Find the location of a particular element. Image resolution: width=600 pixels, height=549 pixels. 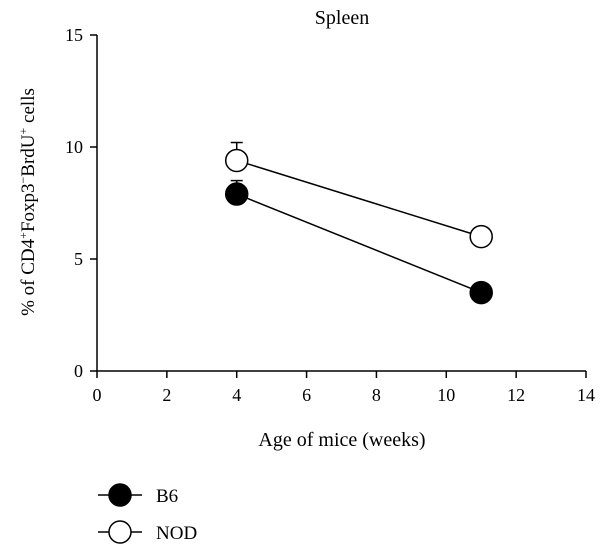

y-axis-label: % of CD4+Foxp3−BrdU+ cells is located at coordinates (27, 202).